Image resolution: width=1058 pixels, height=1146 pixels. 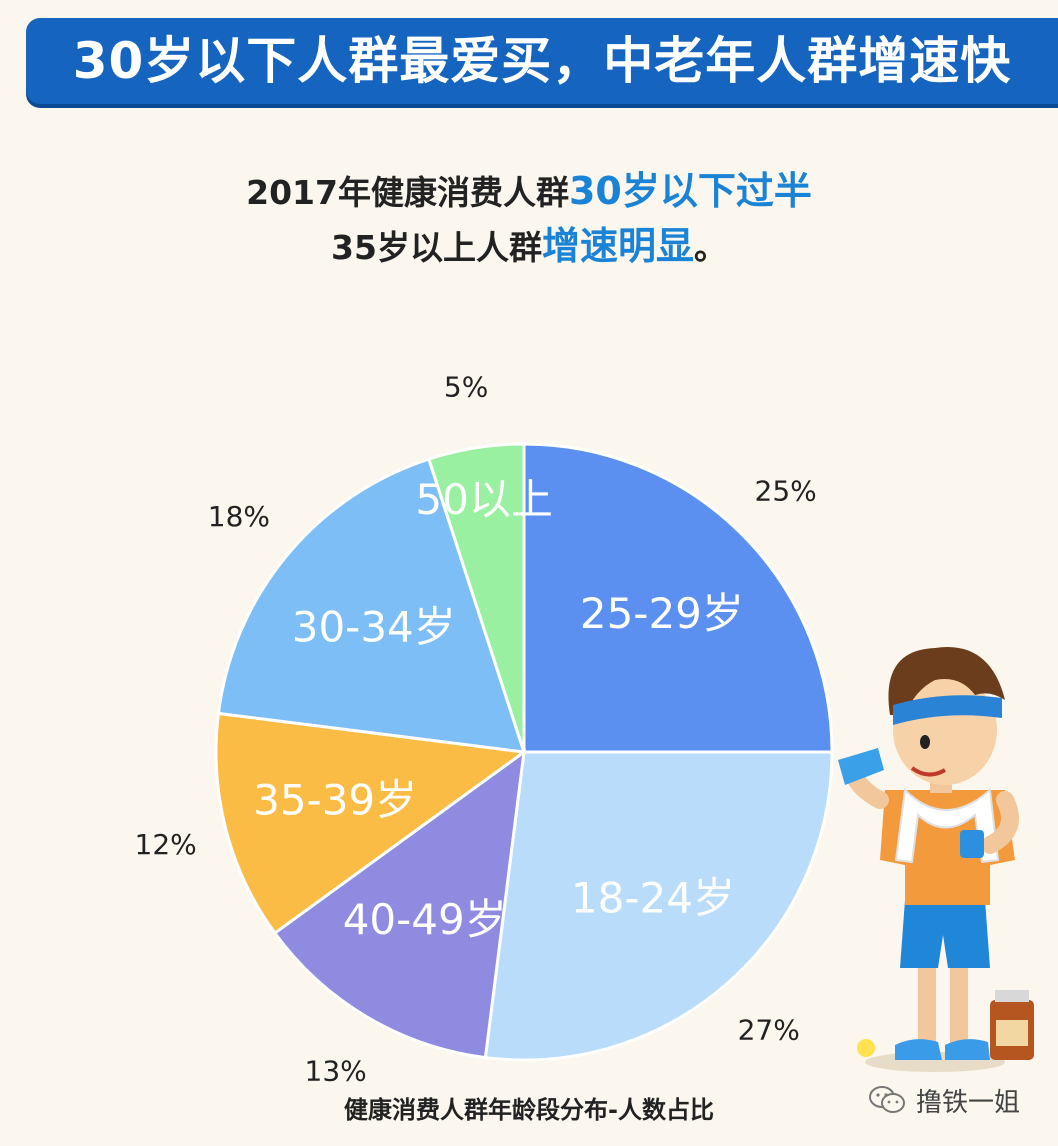 I want to click on title-banner: 30岁以下人群最爱买，中老年人群增速快, so click(x=542, y=61).